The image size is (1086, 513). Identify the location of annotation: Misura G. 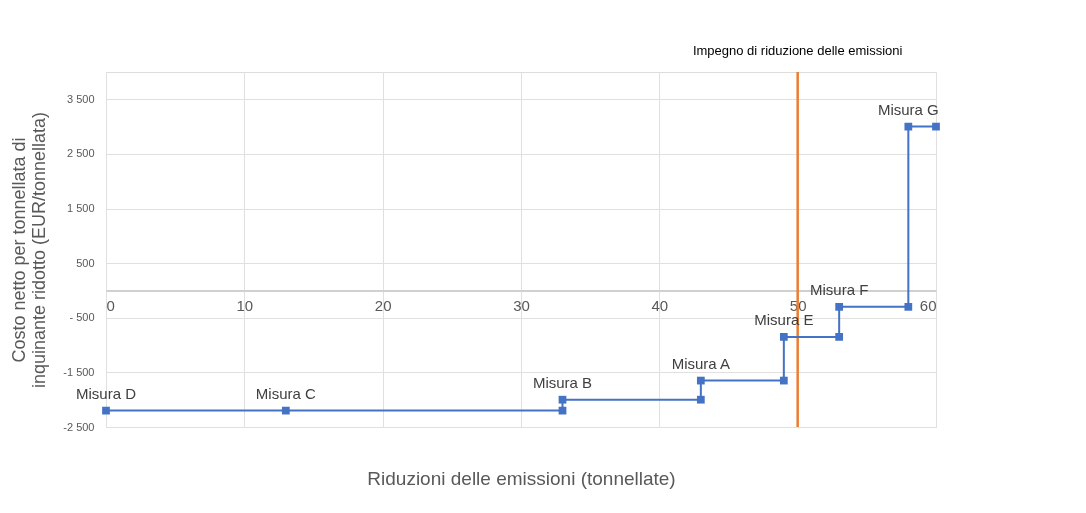
(908, 109).